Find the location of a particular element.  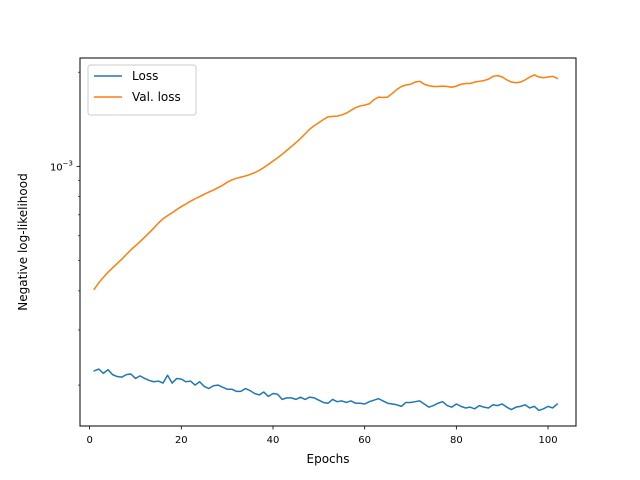

y-tick-label: 10−3 is located at coordinates (61, 166).